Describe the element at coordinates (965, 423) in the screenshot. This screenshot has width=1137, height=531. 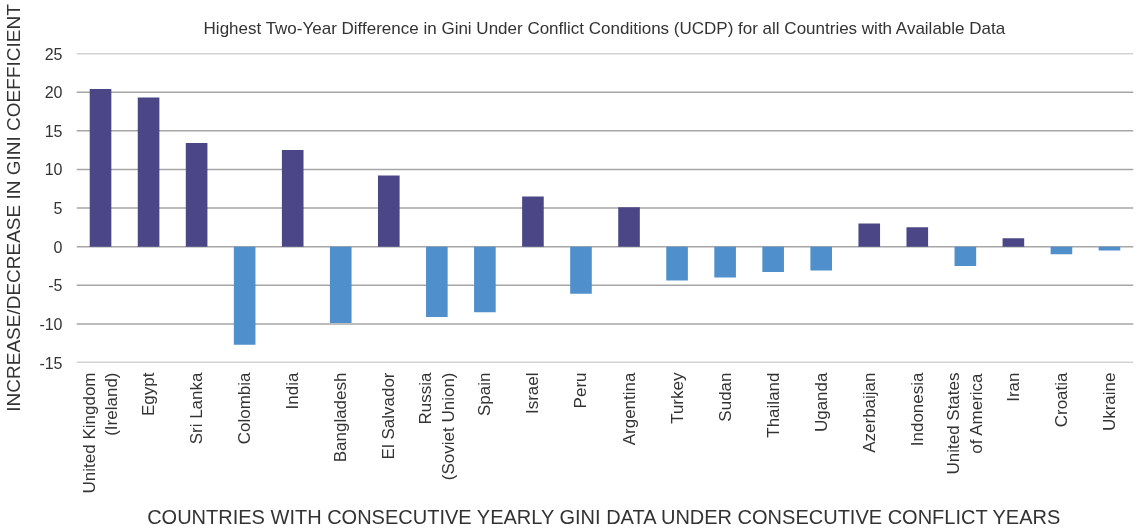
I see `x-tick-label: United States of America` at that location.